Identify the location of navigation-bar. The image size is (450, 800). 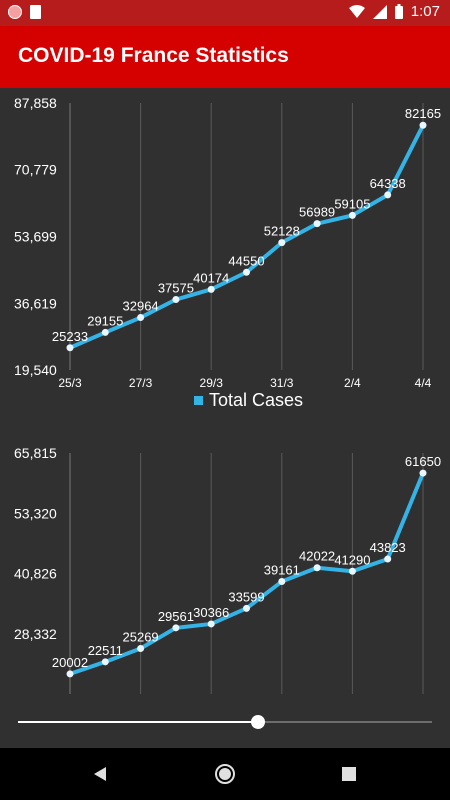
(225, 774).